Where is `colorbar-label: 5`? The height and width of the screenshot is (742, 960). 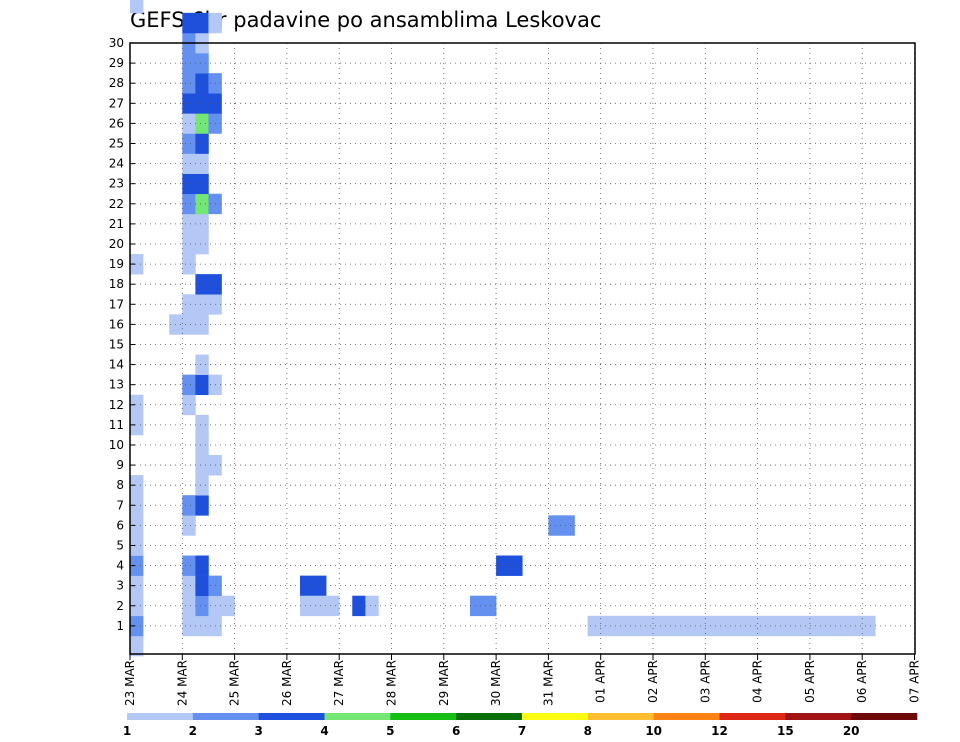 colorbar-label: 5 is located at coordinates (390, 731).